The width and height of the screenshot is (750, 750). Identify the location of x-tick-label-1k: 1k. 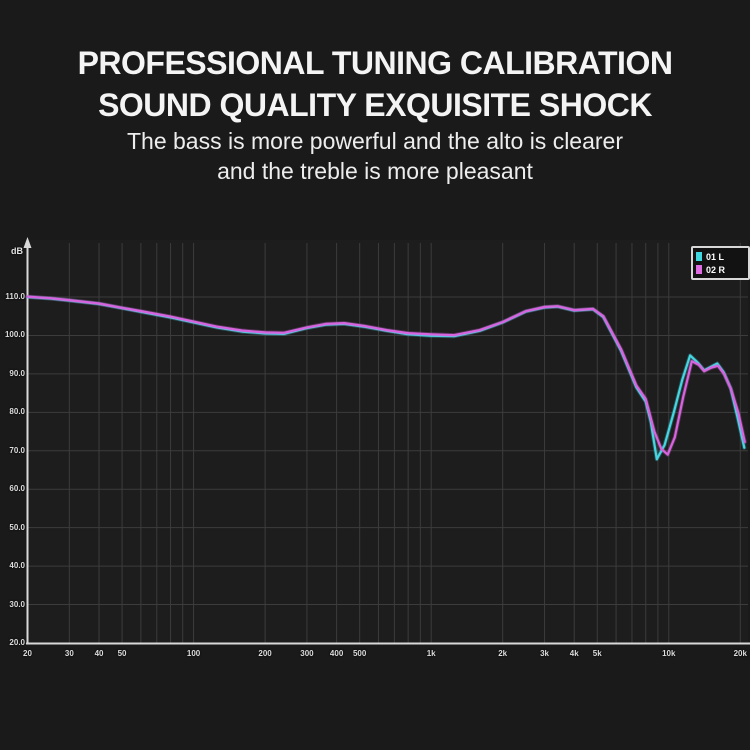
(431, 653).